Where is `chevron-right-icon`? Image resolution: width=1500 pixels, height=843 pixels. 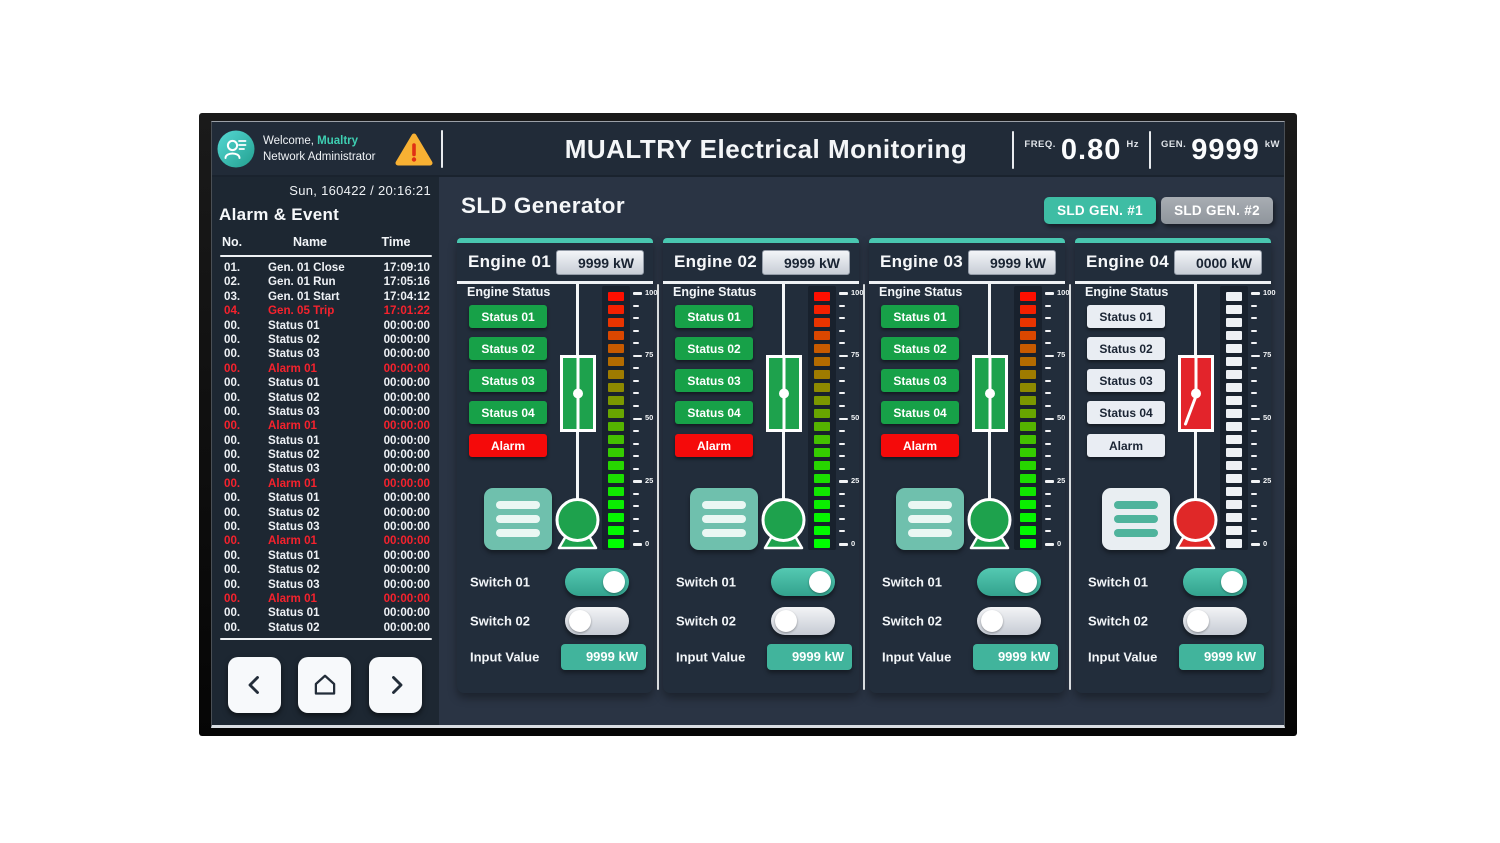 chevron-right-icon is located at coordinates (396, 685).